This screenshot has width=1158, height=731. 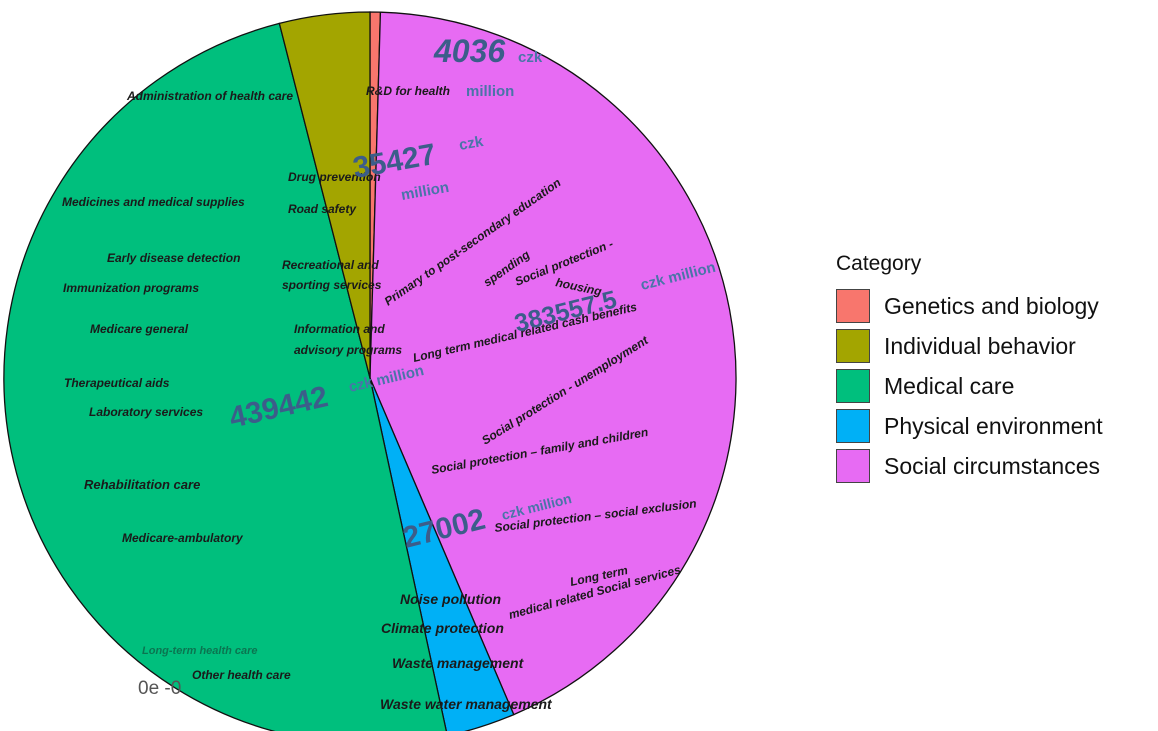 I want to click on legend-item-social: Social circumstances, so click(x=969, y=466).